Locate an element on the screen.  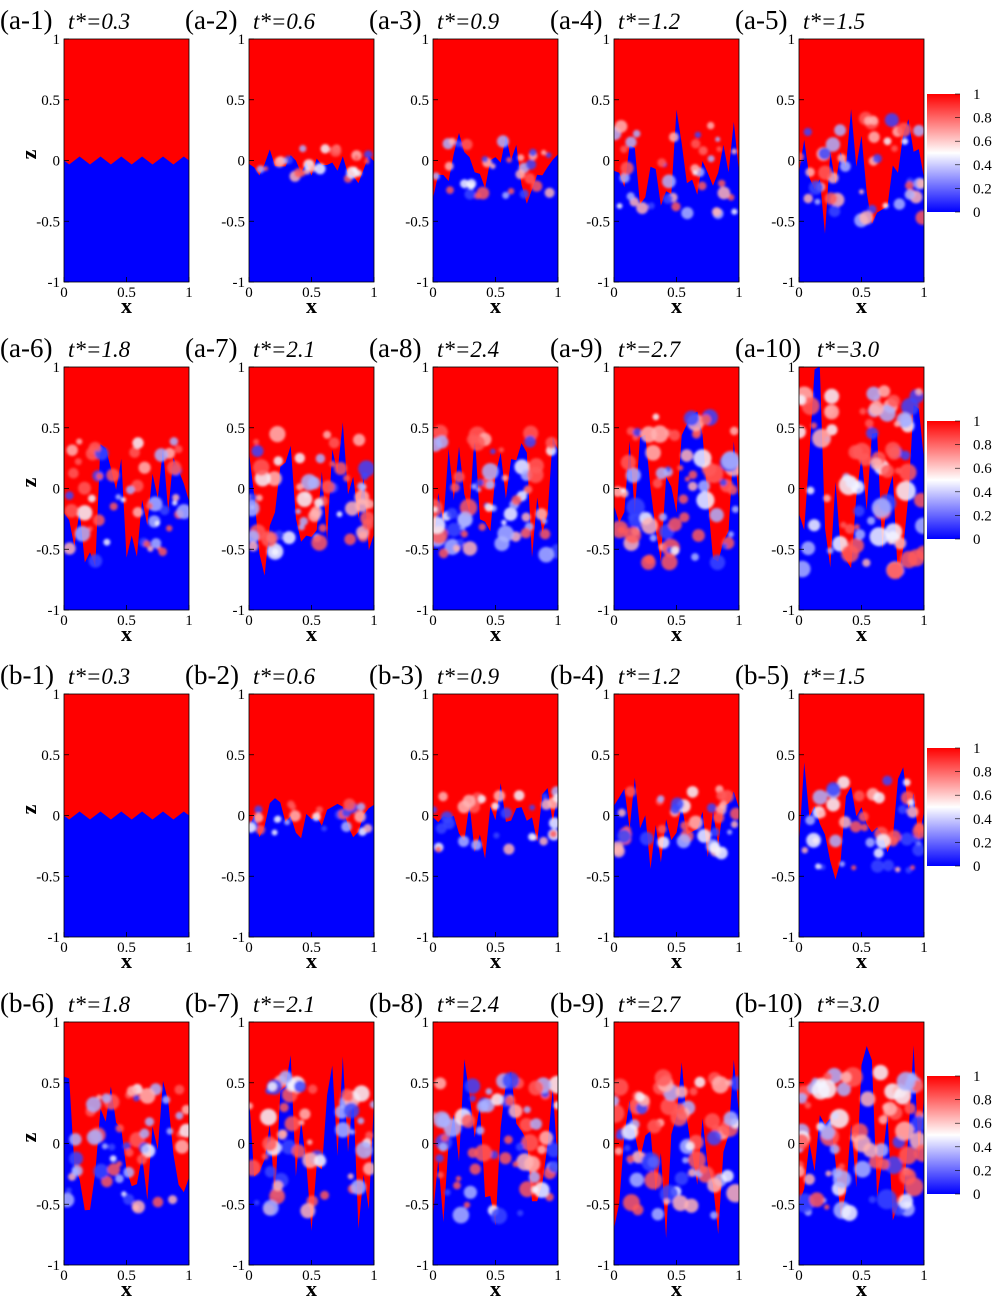
panel-time: t*=1.2 is located at coordinates (649, 21).